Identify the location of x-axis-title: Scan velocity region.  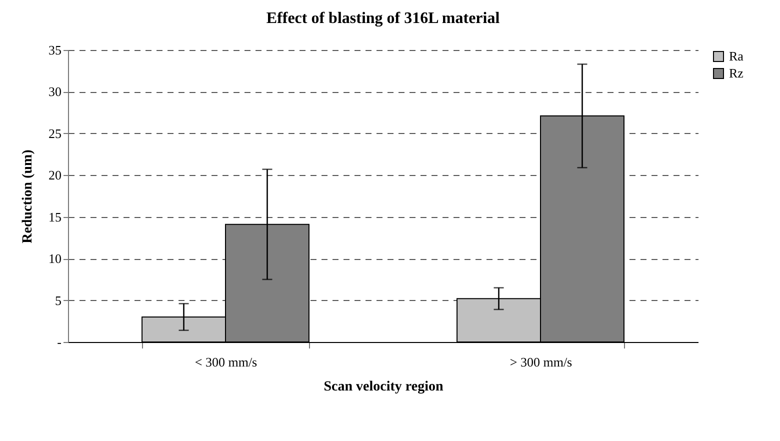
(384, 387).